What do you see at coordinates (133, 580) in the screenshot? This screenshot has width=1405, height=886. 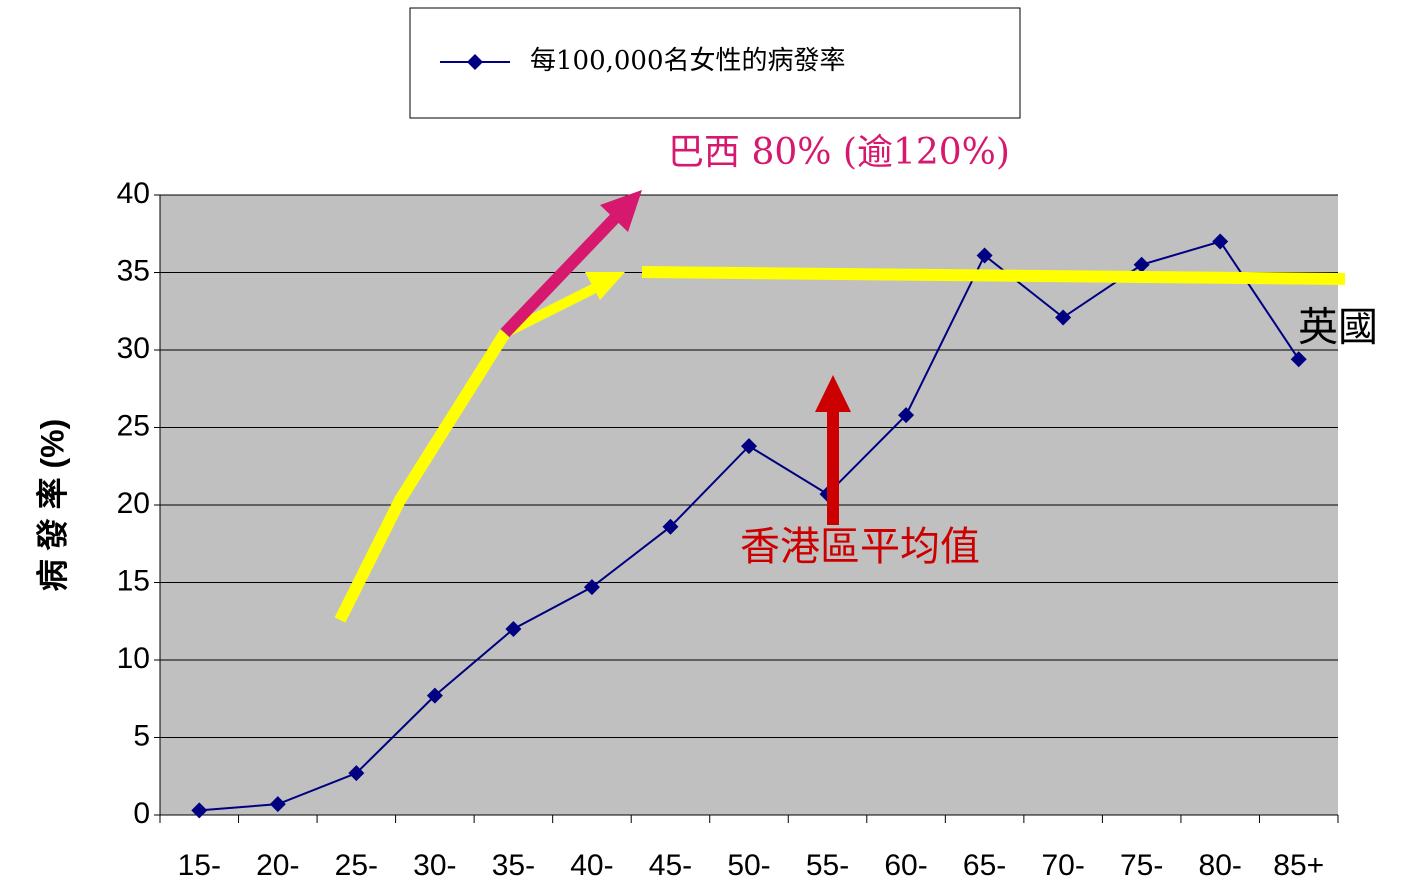 I see `y-tick-label: 15` at bounding box center [133, 580].